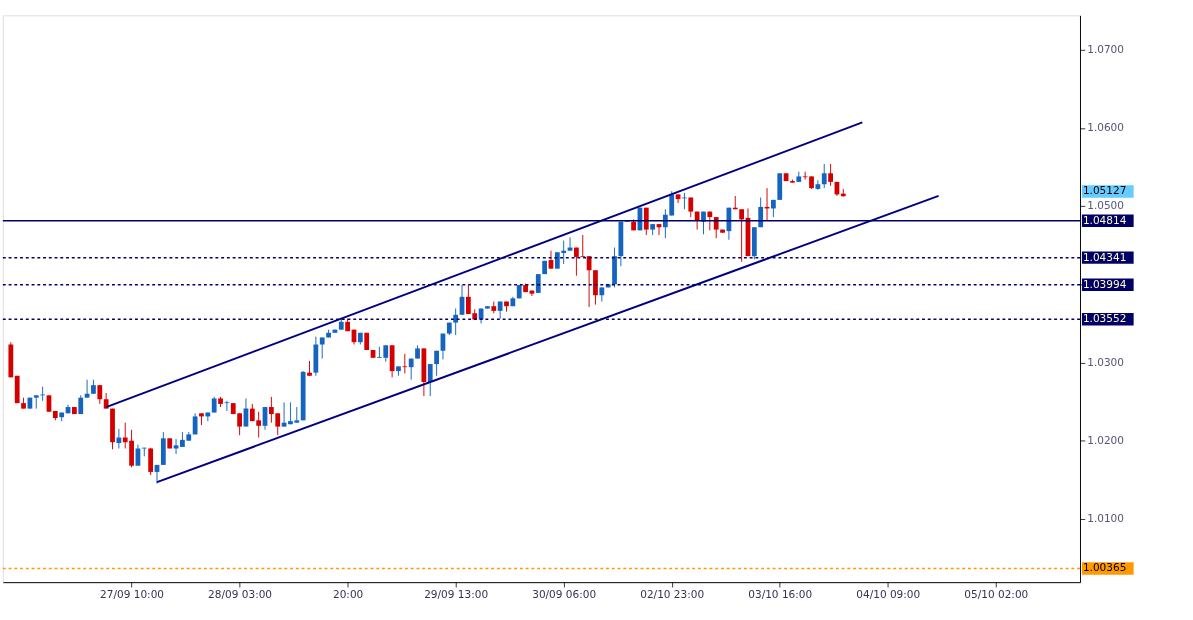 This screenshot has height=620, width=1193. Describe the element at coordinates (564, 593) in the screenshot. I see `x-tick-label: 30/09 06:00` at that location.